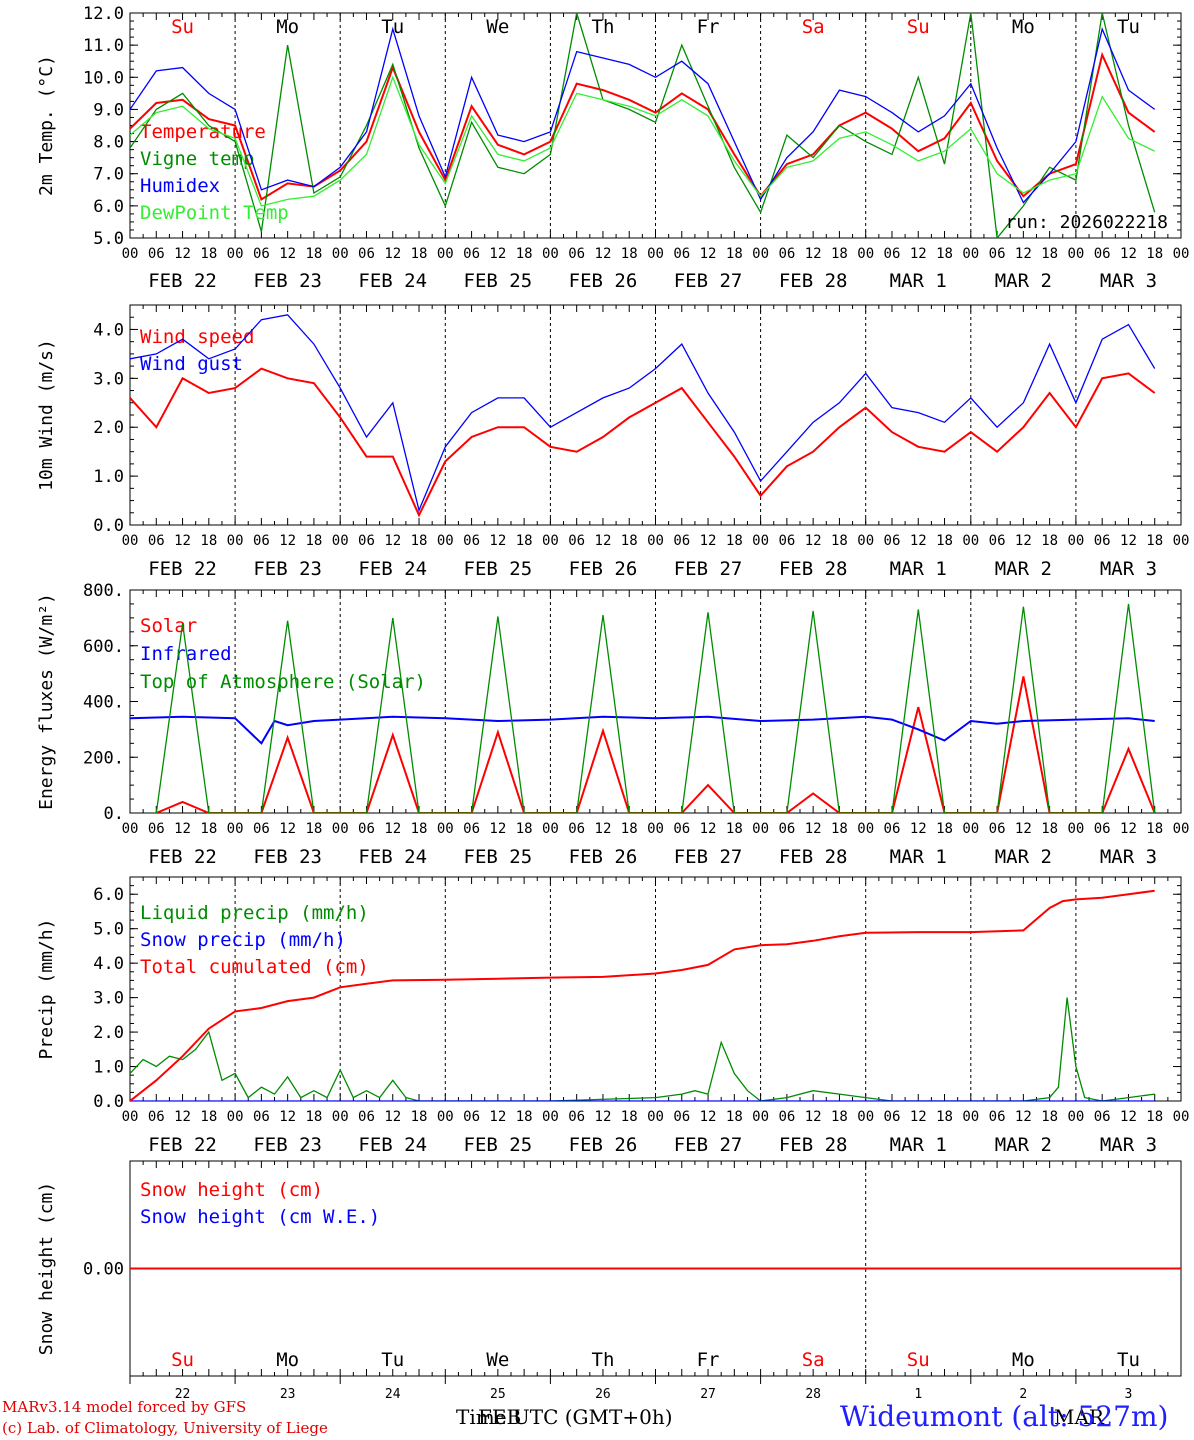 Image resolution: width=1194 pixels, height=1440 pixels. Describe the element at coordinates (108, 175) in the screenshot. I see `y-tick-label: 7.0` at that location.